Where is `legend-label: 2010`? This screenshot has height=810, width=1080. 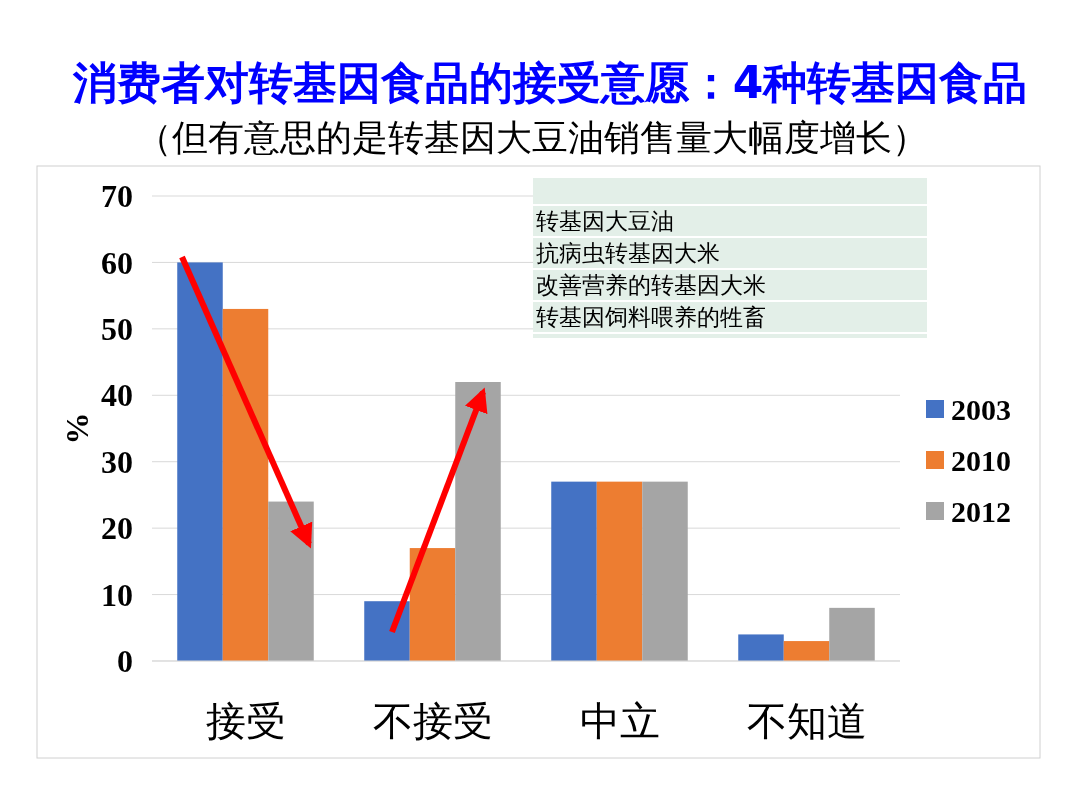
legend-label: 2010 is located at coordinates (981, 460).